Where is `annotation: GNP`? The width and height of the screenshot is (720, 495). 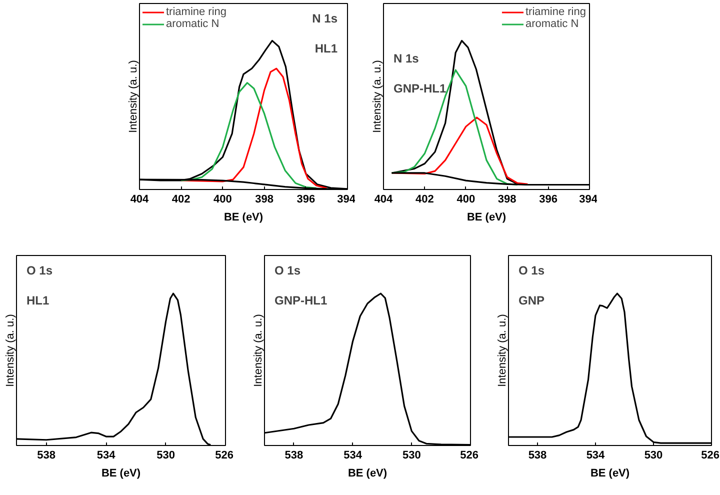
annotation: GNP is located at coordinates (531, 301).